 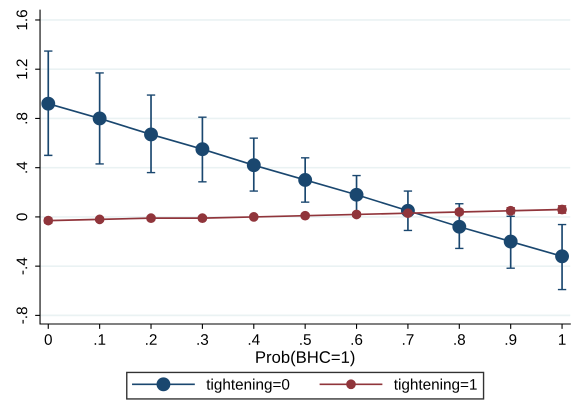 I want to click on x-tick-label: .4, so click(x=254, y=339).